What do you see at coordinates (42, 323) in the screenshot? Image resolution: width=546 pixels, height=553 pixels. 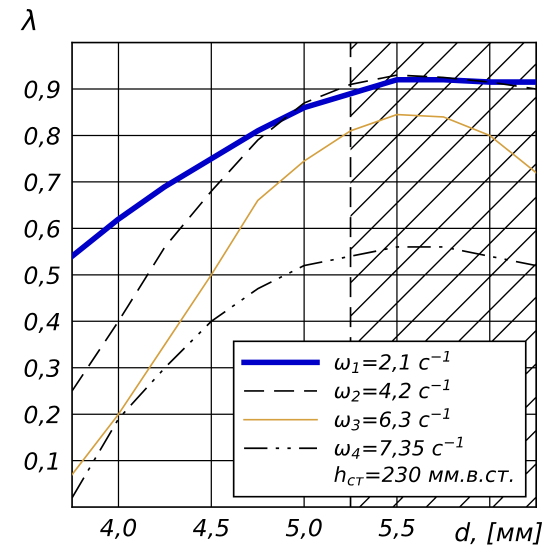 I see `y-tick-label: 0,4` at bounding box center [42, 323].